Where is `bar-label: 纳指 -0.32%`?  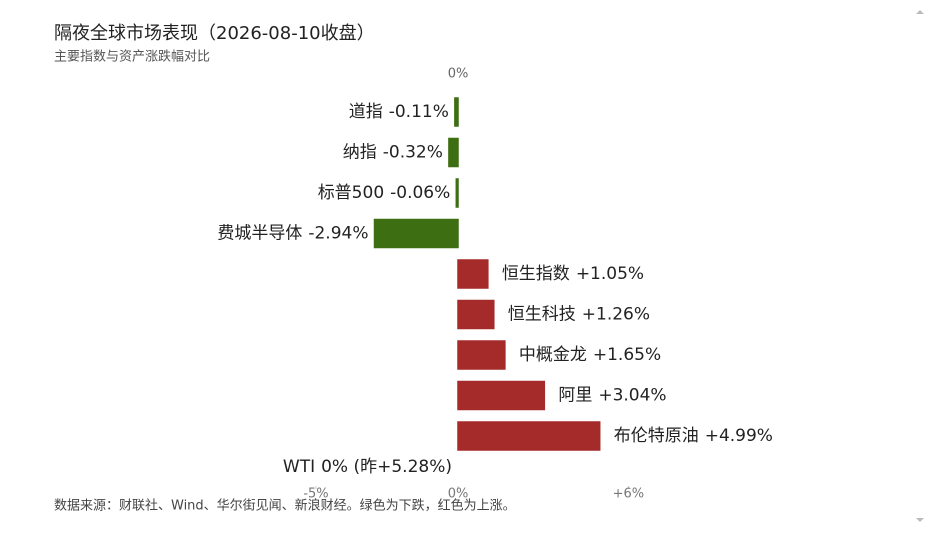
bar-label: 纳指 -0.32% is located at coordinates (393, 153).